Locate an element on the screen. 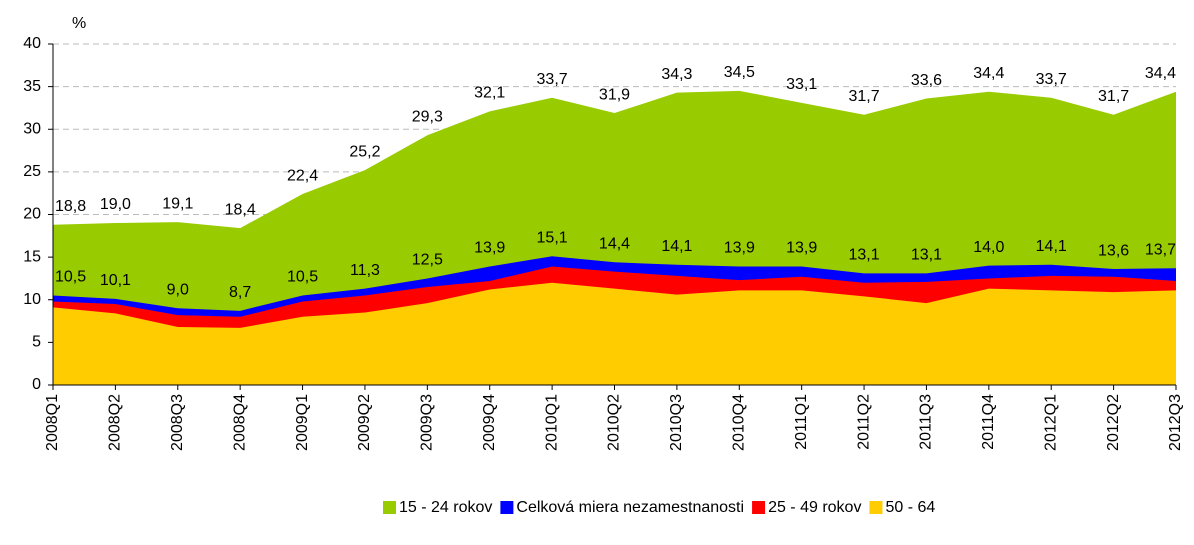 The image size is (1194, 545). x-tick-label: 2009Q4 is located at coordinates (489, 422).